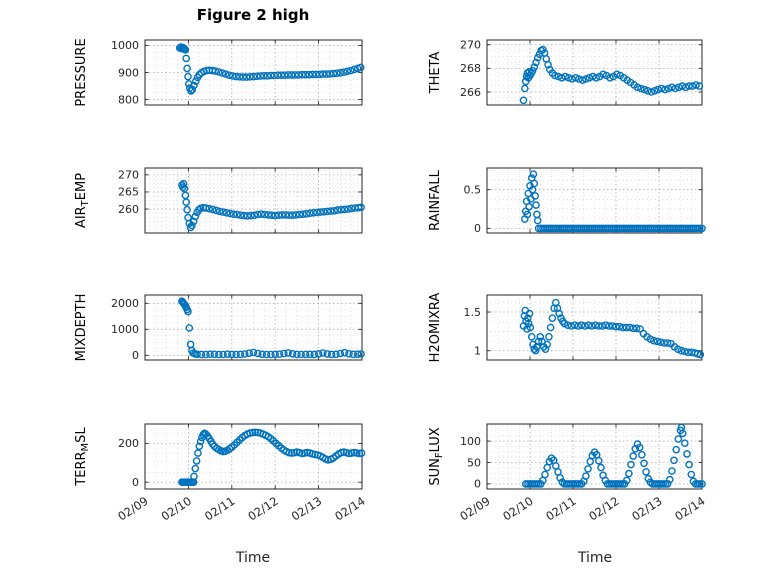 The height and width of the screenshot is (583, 778). Describe the element at coordinates (689, 509) in the screenshot. I see `svg-text: 02/14` at that location.